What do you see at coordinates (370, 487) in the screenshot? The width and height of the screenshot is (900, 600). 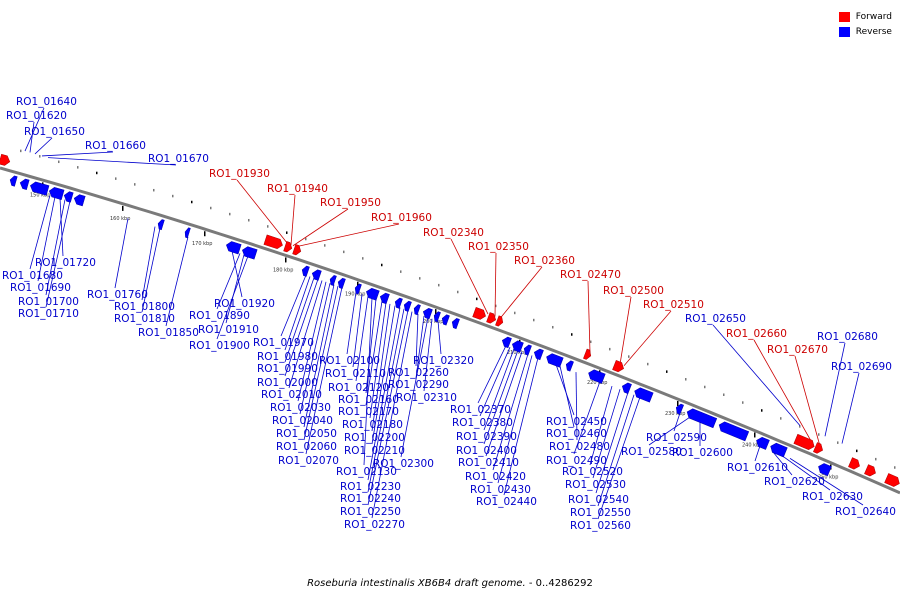 I see `gene-label: RO1_02230` at bounding box center [370, 487].